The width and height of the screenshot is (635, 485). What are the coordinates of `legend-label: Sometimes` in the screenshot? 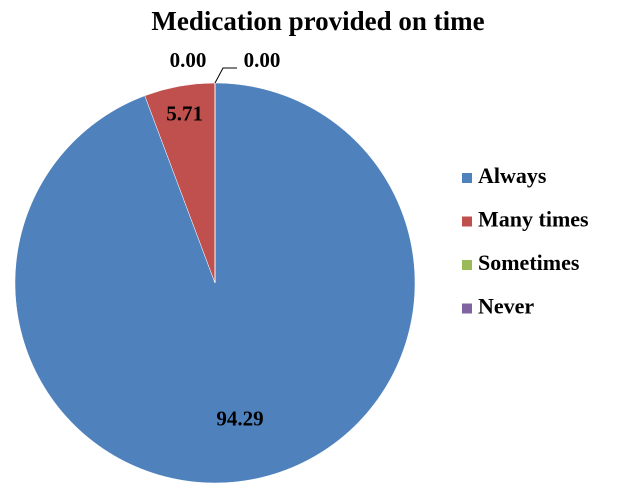 It's located at (529, 262).